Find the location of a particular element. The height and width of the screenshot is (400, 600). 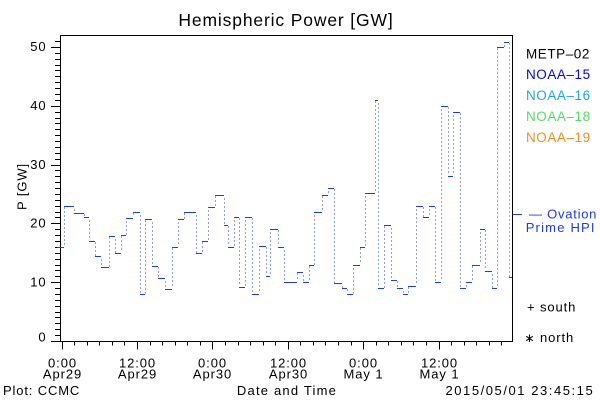

svg-text: NOAA–18 is located at coordinates (558, 116).